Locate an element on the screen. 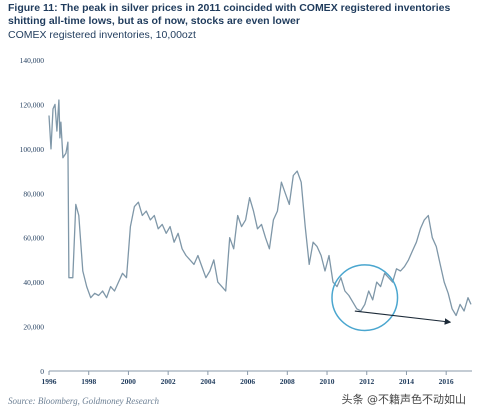 The height and width of the screenshot is (416, 478). x-tick-label: 2012 is located at coordinates (366, 381).